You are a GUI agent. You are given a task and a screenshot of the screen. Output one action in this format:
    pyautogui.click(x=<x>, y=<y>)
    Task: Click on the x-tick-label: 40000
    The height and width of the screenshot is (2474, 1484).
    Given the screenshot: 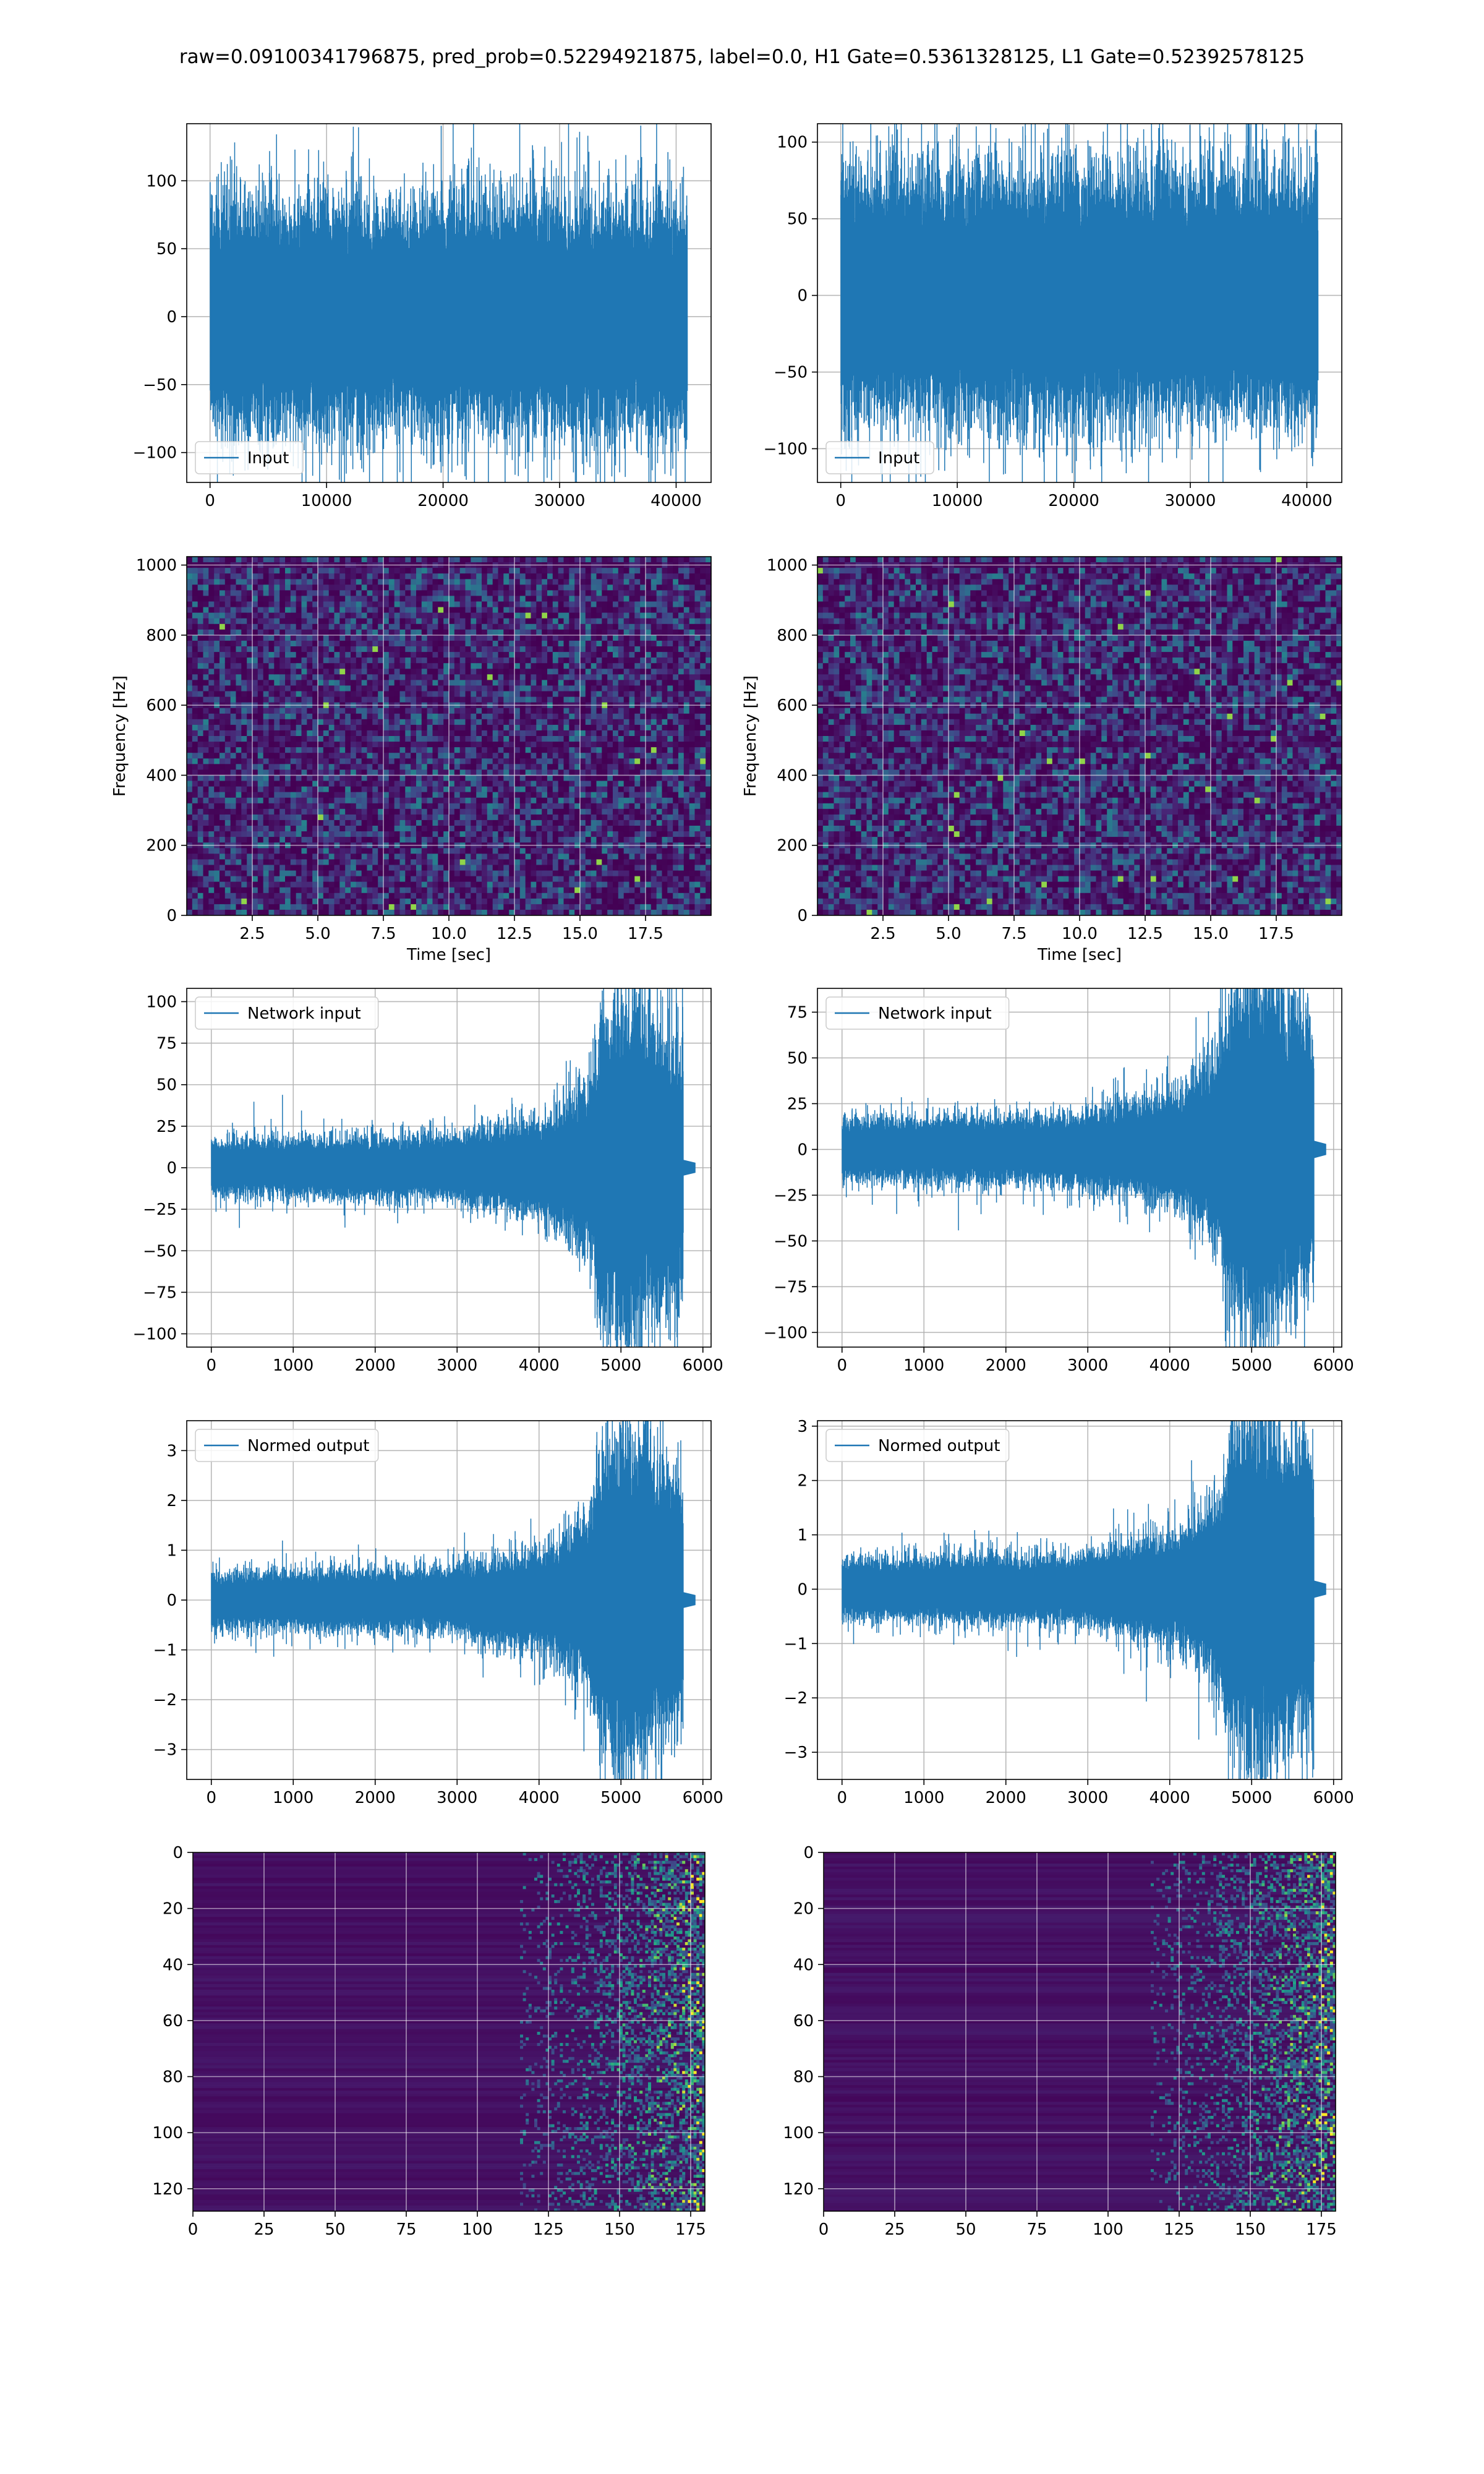 What is the action you would take?
    pyautogui.click(x=676, y=501)
    